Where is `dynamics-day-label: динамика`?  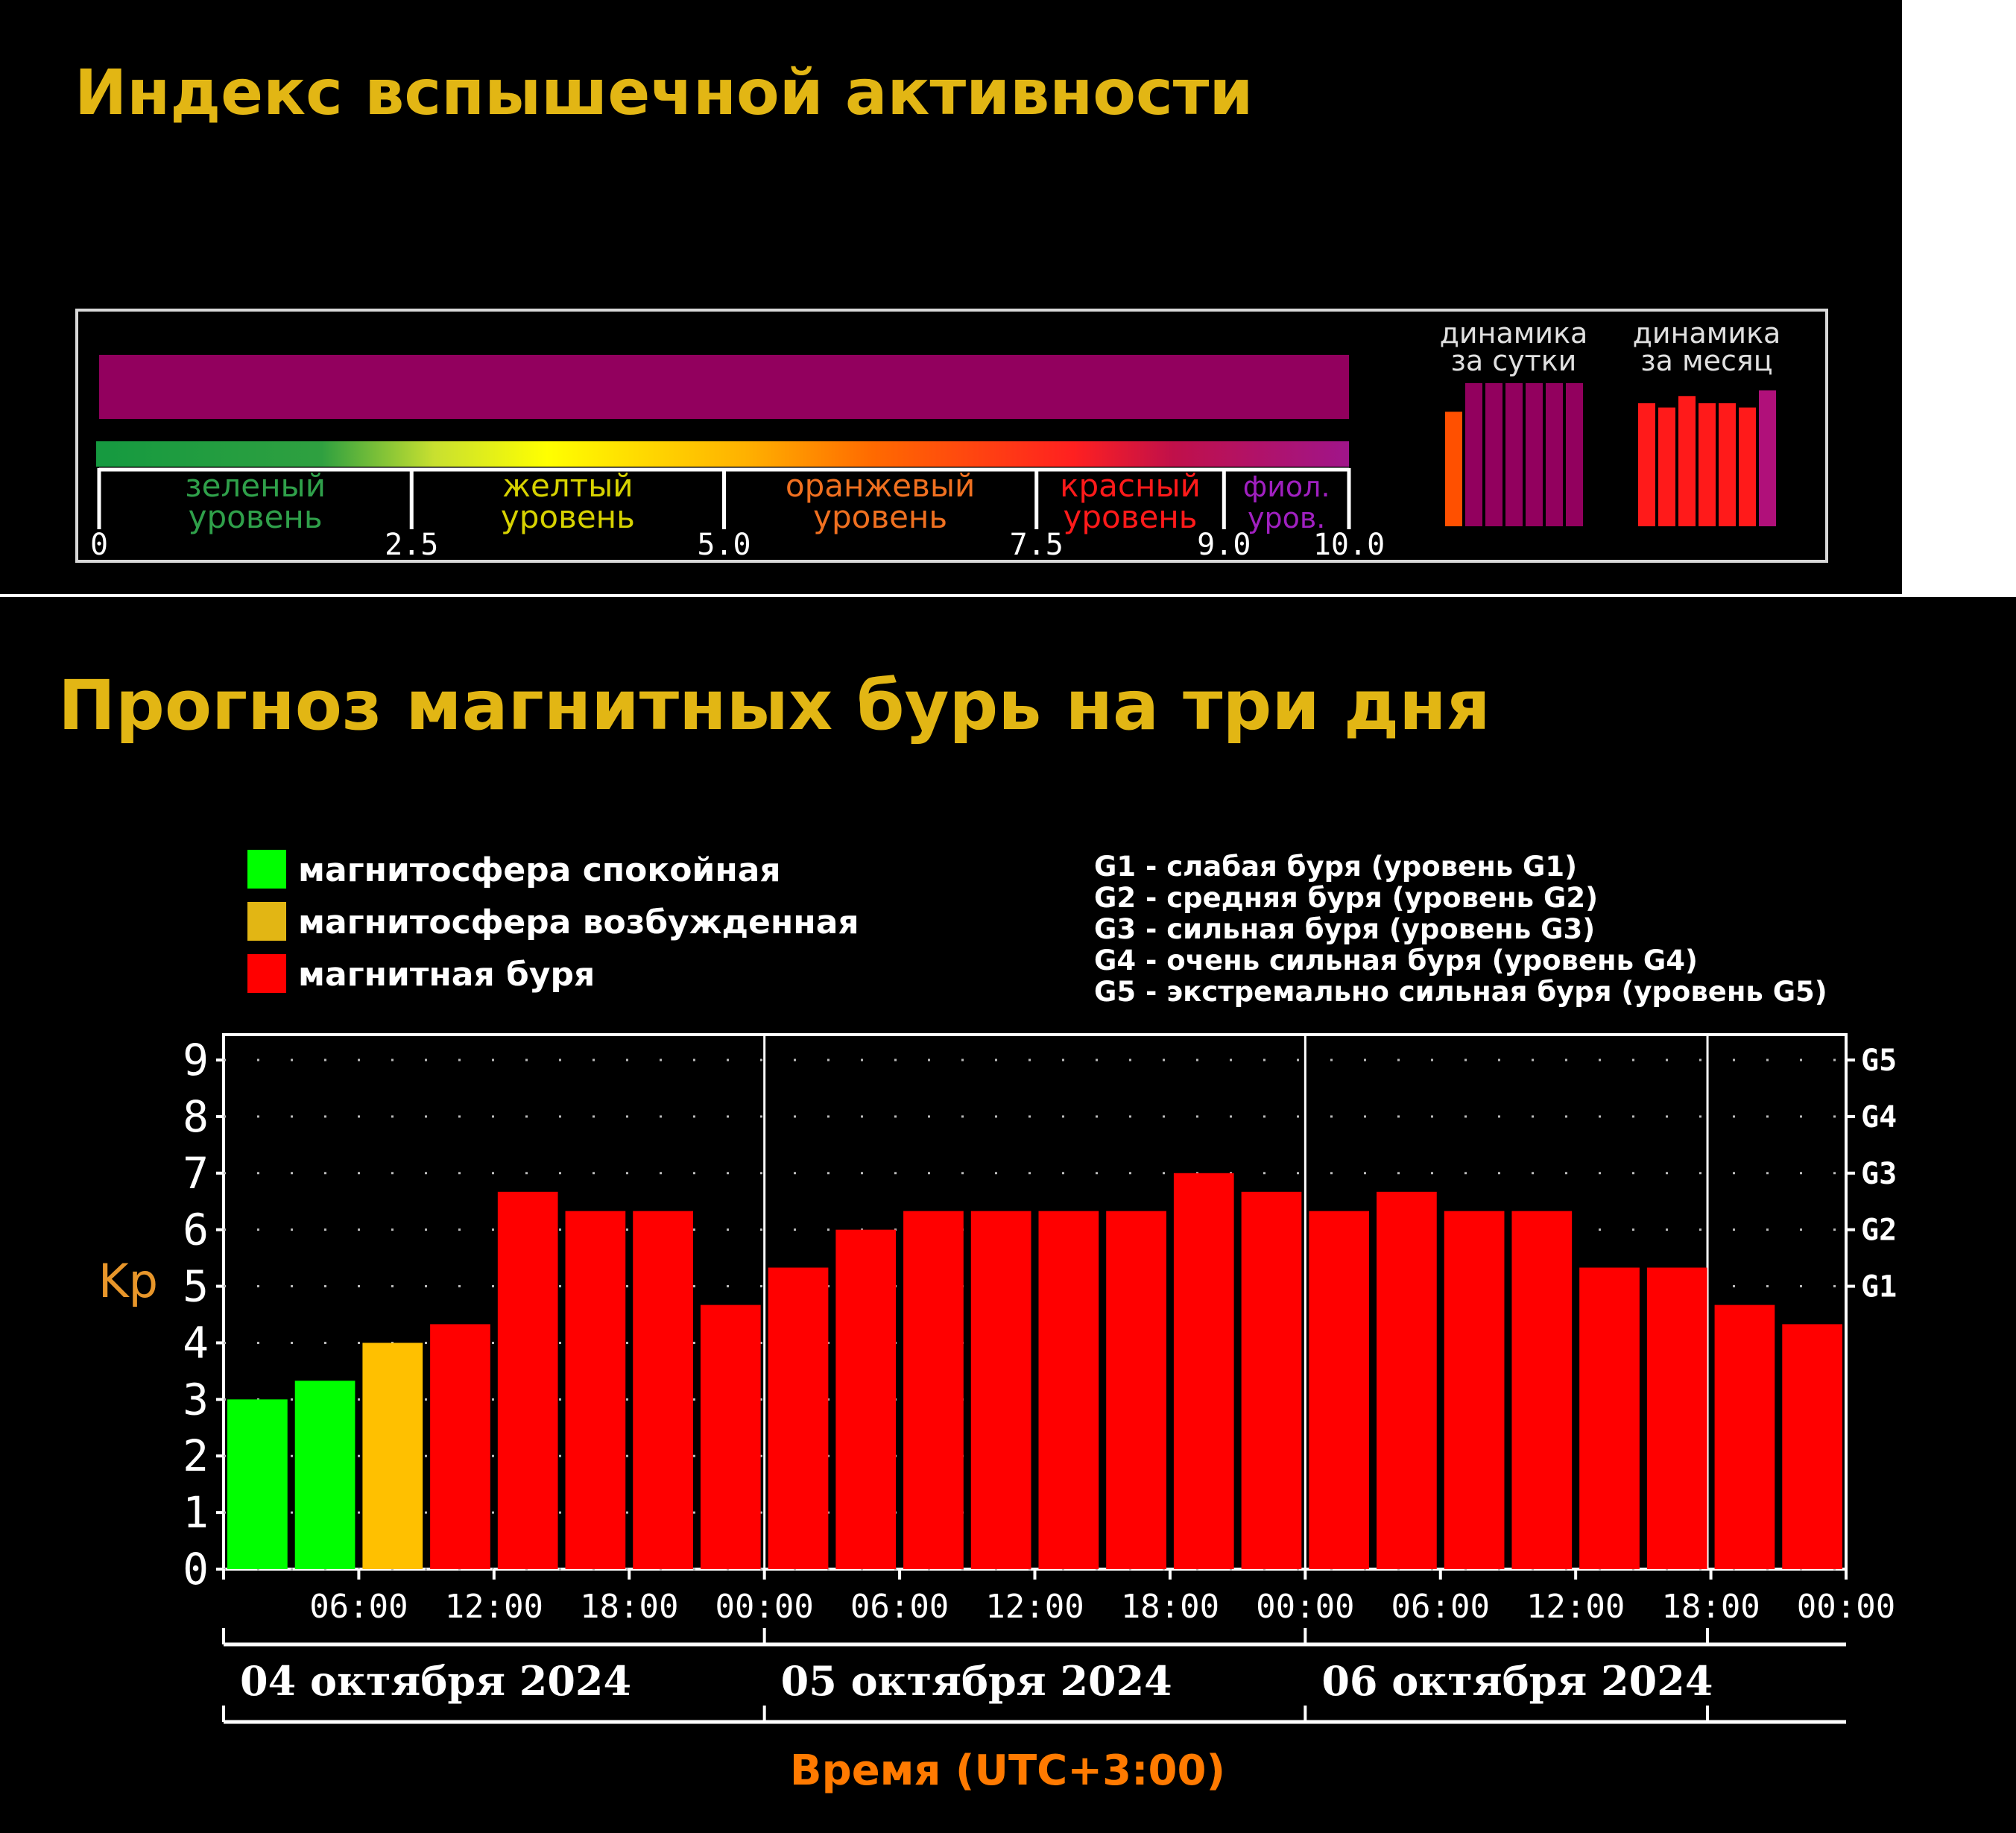
dynamics-day-label: динамика is located at coordinates (1514, 333).